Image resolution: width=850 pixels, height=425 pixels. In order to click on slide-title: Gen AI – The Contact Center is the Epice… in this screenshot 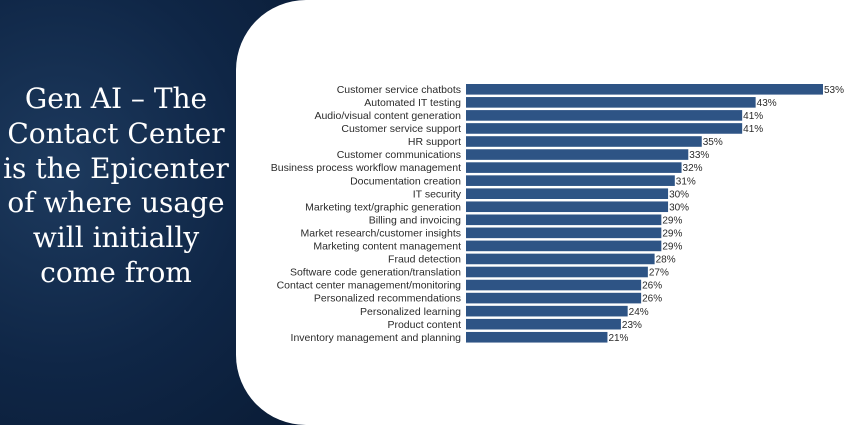, I will do `click(116, 185)`.